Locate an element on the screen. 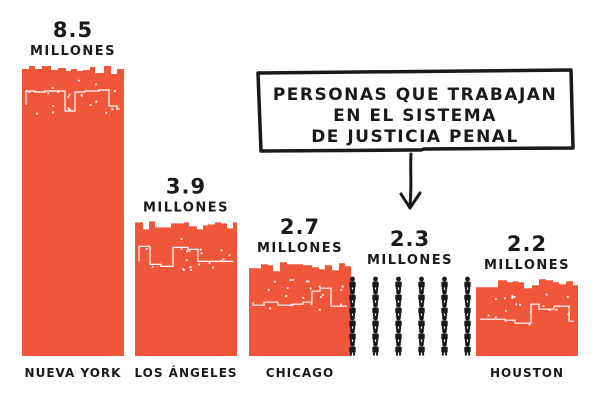 This screenshot has height=400, width=600. bar-1-shape is located at coordinates (186, 288).